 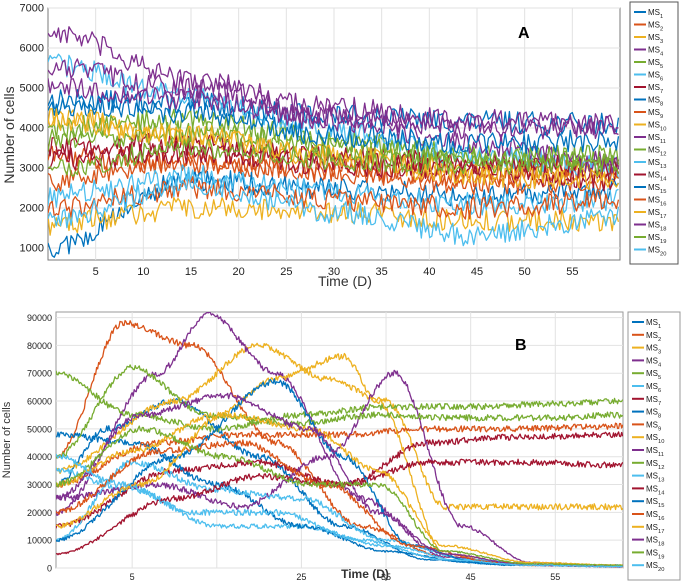 What do you see at coordinates (365, 574) in the screenshot?
I see `panel-b-x-label: Time (D)` at bounding box center [365, 574].